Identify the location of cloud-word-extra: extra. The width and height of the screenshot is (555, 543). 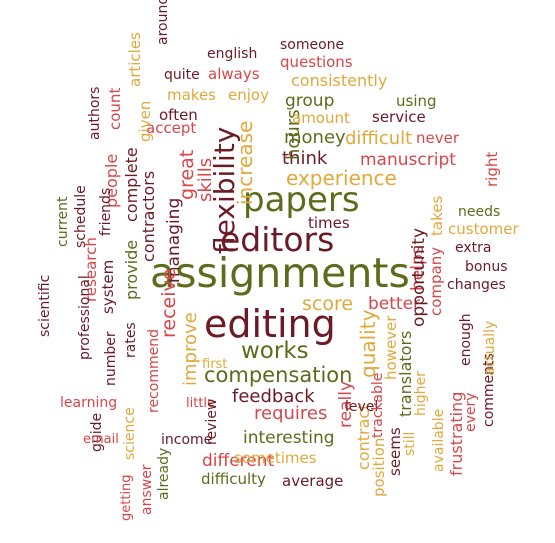
(473, 248).